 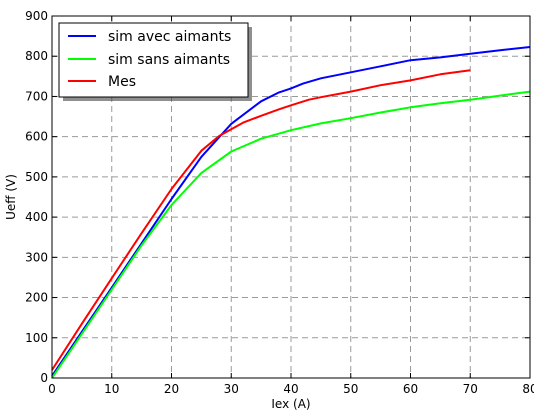 What do you see at coordinates (231, 389) in the screenshot?
I see `x-tick-label: 30` at bounding box center [231, 389].